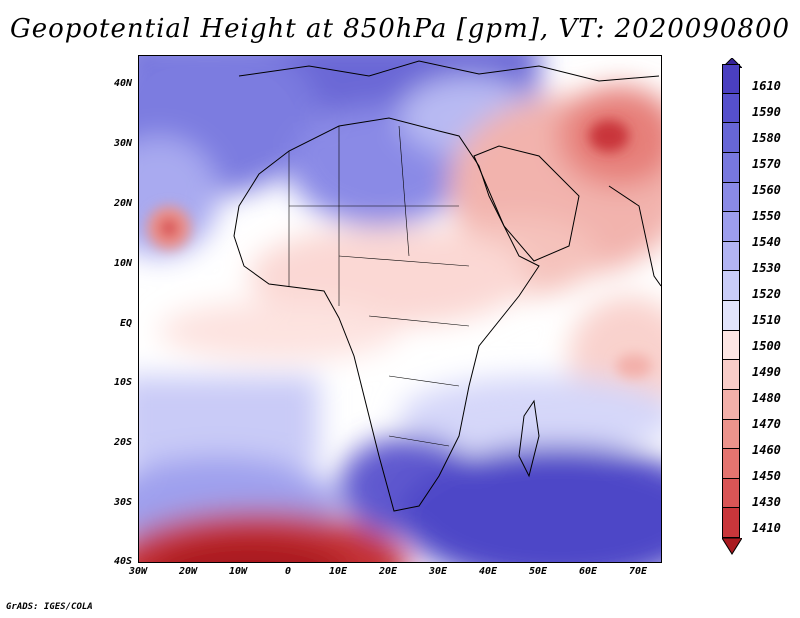 Image resolution: width=800 pixels, height=618 pixels. I want to click on colorbar-label: 1430, so click(766, 502).